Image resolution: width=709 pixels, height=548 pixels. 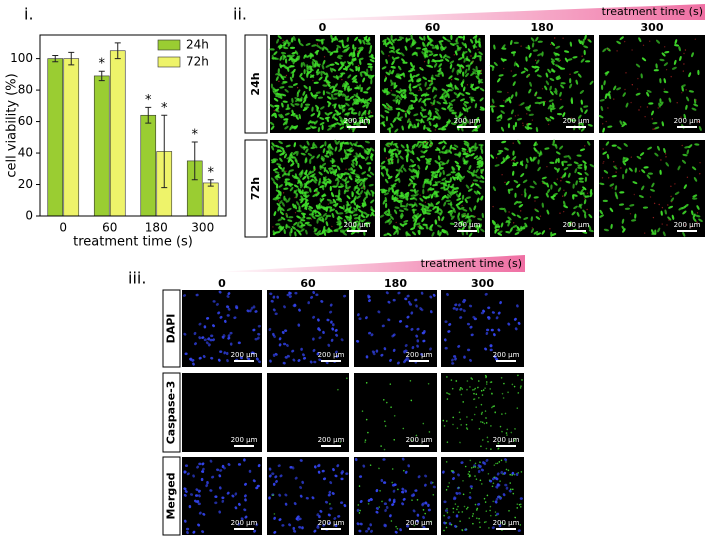 What do you see at coordinates (395, 283) in the screenshot?
I see `column-label: 180` at bounding box center [395, 283].